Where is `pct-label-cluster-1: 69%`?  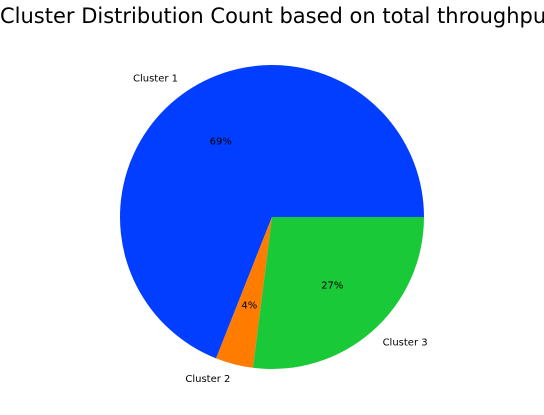
pct-label-cluster-1: 69% is located at coordinates (221, 142).